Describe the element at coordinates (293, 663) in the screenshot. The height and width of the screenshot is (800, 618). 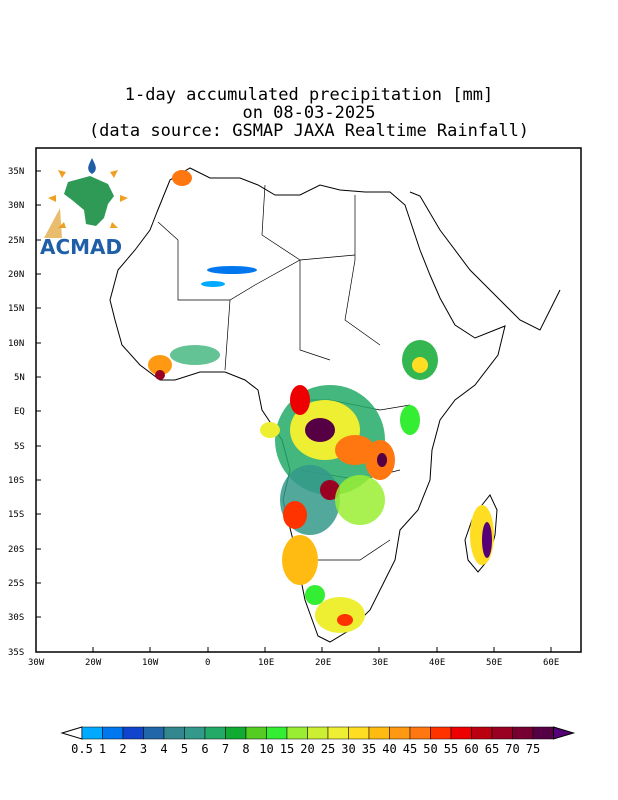
I see `x-axis-ticks: 30W 20W 10W 0 10E 20E 30E 40E 50E 60E` at that location.